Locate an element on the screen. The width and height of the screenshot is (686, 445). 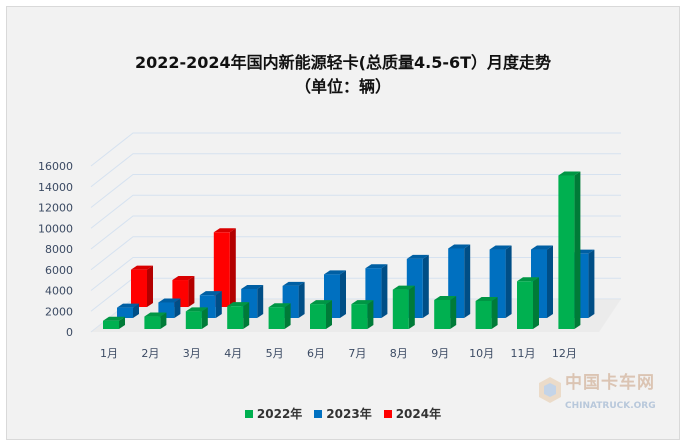
bar-2022年-4月 is located at coordinates (235, 317).